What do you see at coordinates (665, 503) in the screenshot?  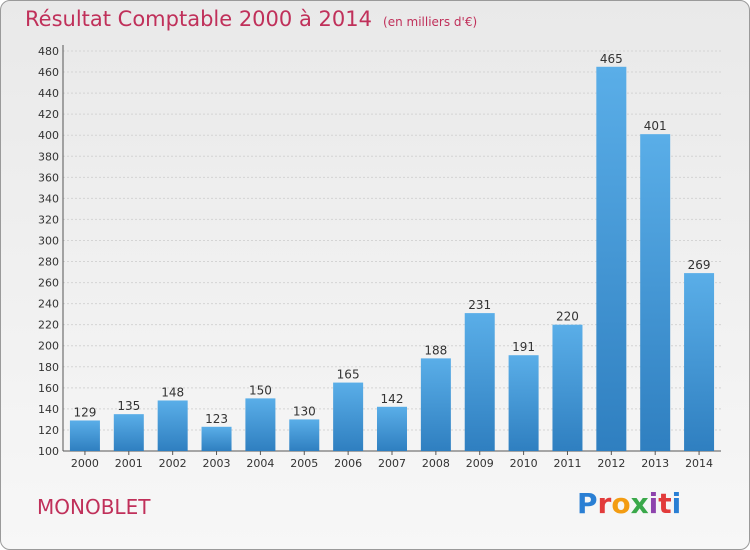 I see `logo-letter: t` at bounding box center [665, 503].